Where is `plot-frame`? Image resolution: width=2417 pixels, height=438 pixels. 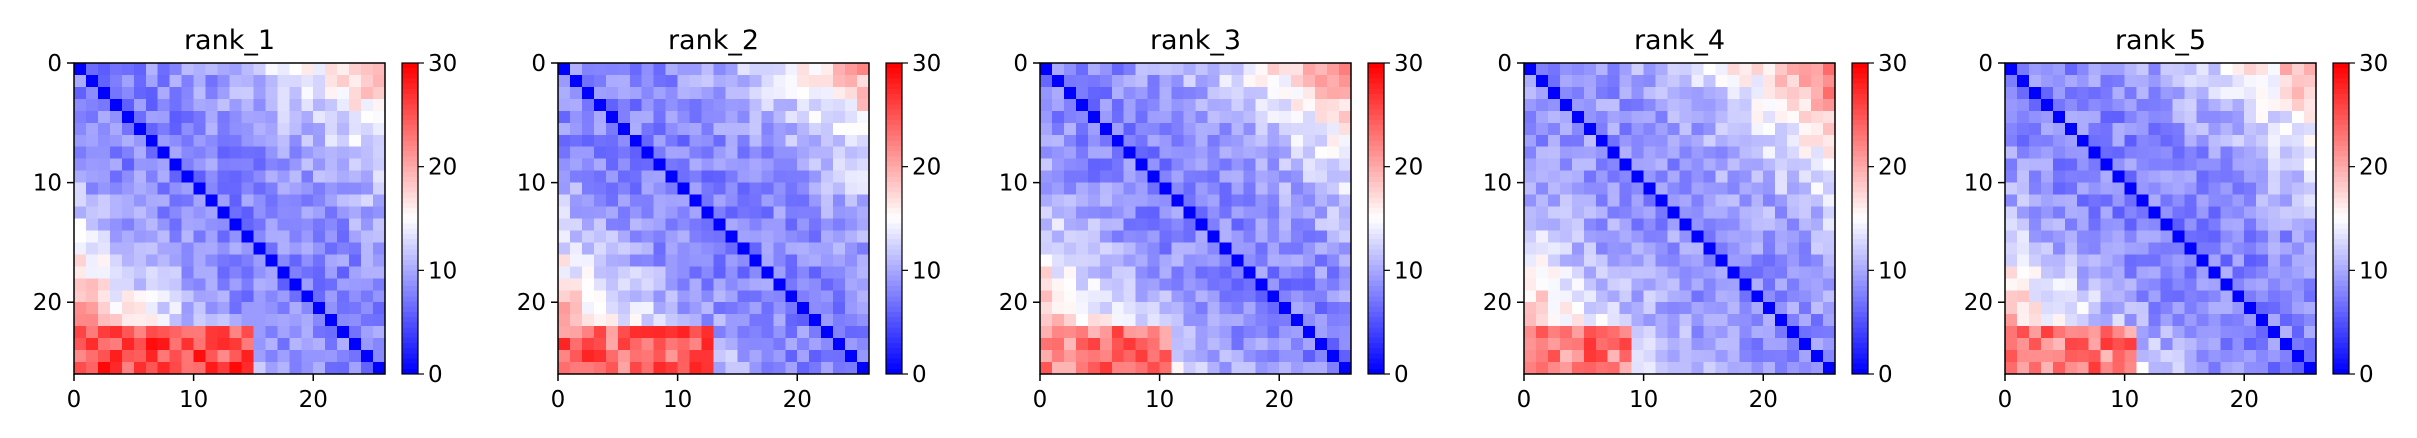
plot-frame is located at coordinates (2160, 218).